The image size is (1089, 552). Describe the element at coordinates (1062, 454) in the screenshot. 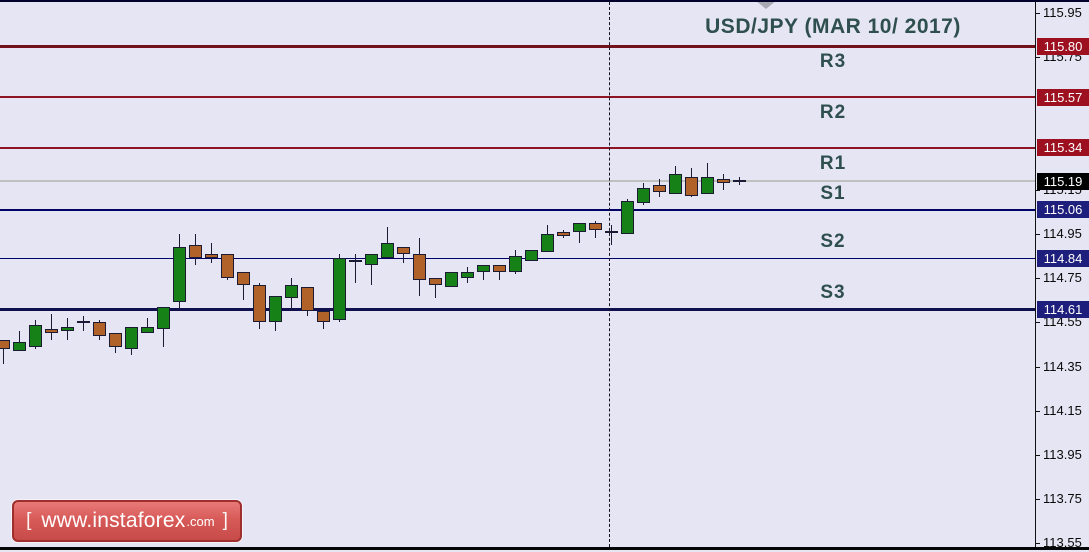

I see `y-axis-tick-label: 113.95` at that location.